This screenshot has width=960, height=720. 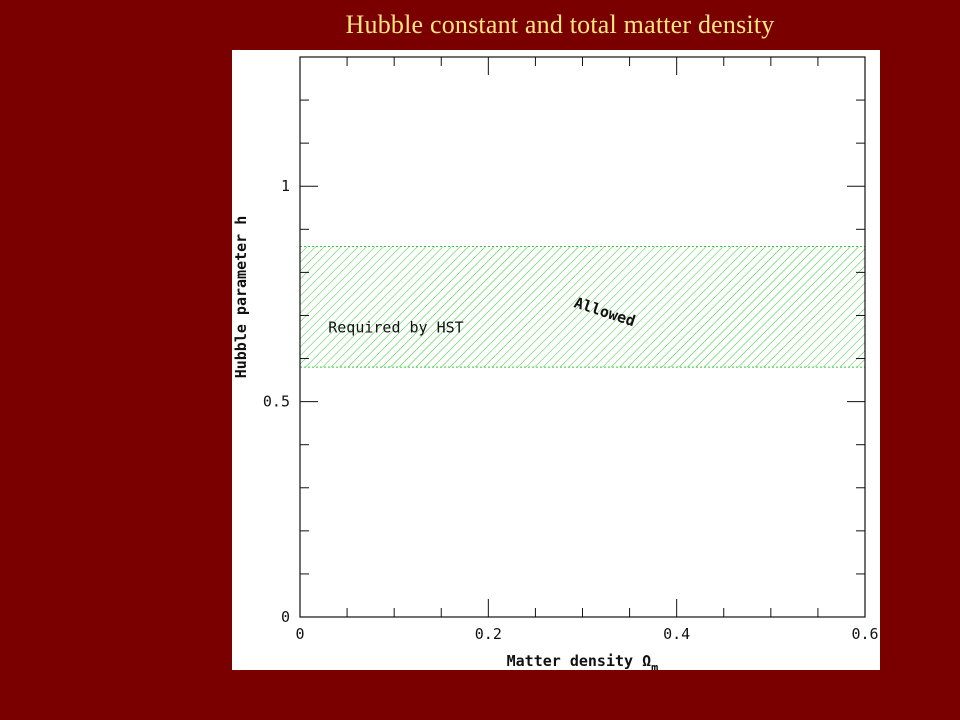 What do you see at coordinates (299, 634) in the screenshot?
I see `x-tick-label: 0` at bounding box center [299, 634].